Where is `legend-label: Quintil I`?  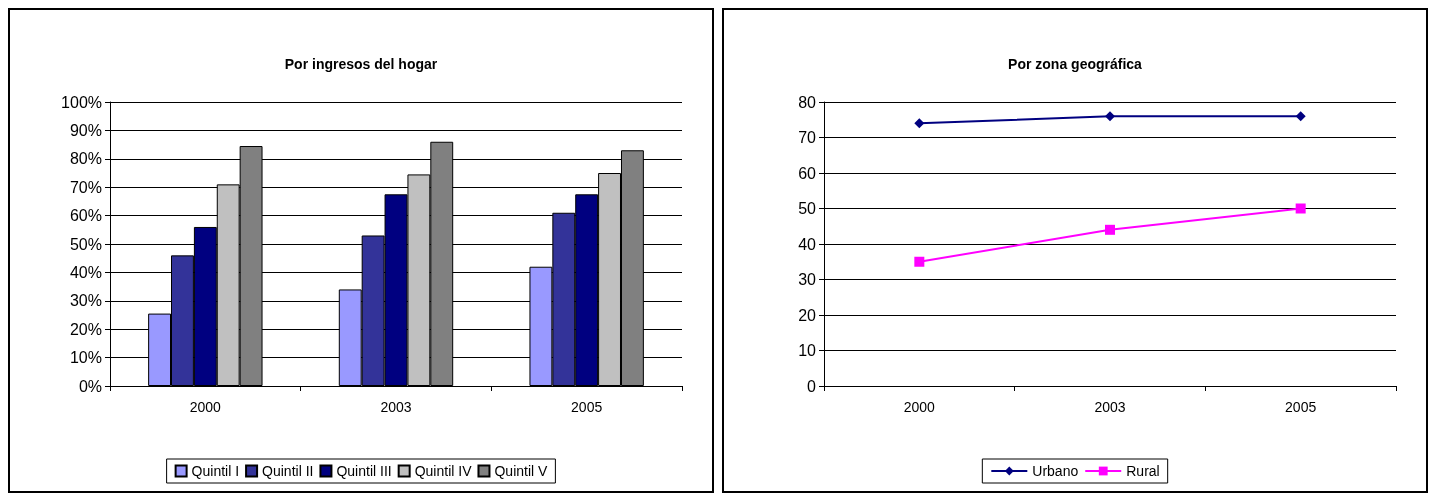
legend-label: Quintil I is located at coordinates (215, 471).